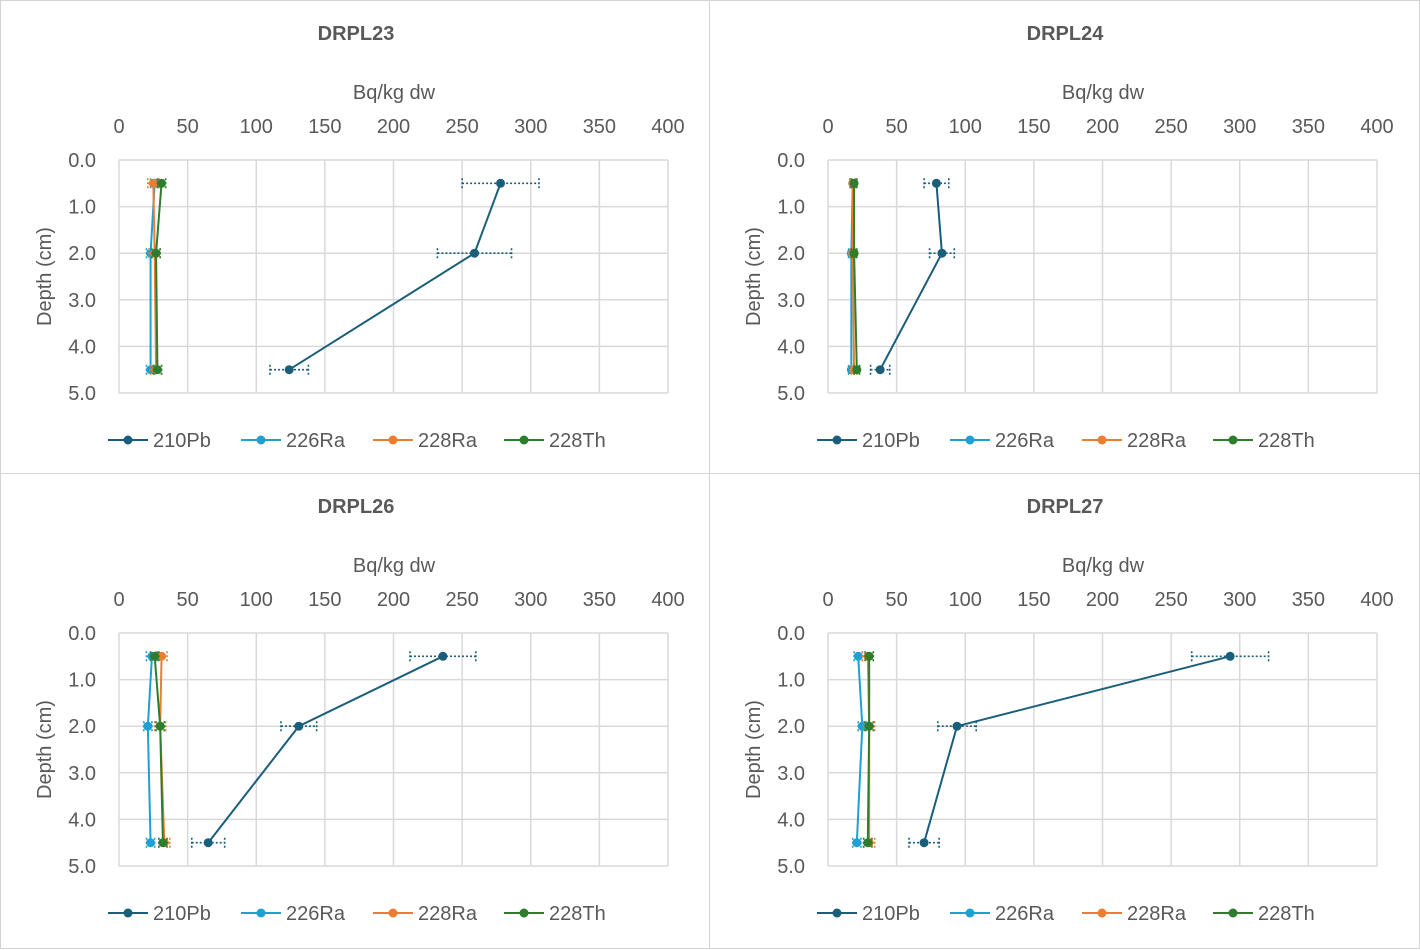 This screenshot has height=950, width=1420. Describe the element at coordinates (791, 681) in the screenshot. I see `y-tick-label: 1.0` at that location.